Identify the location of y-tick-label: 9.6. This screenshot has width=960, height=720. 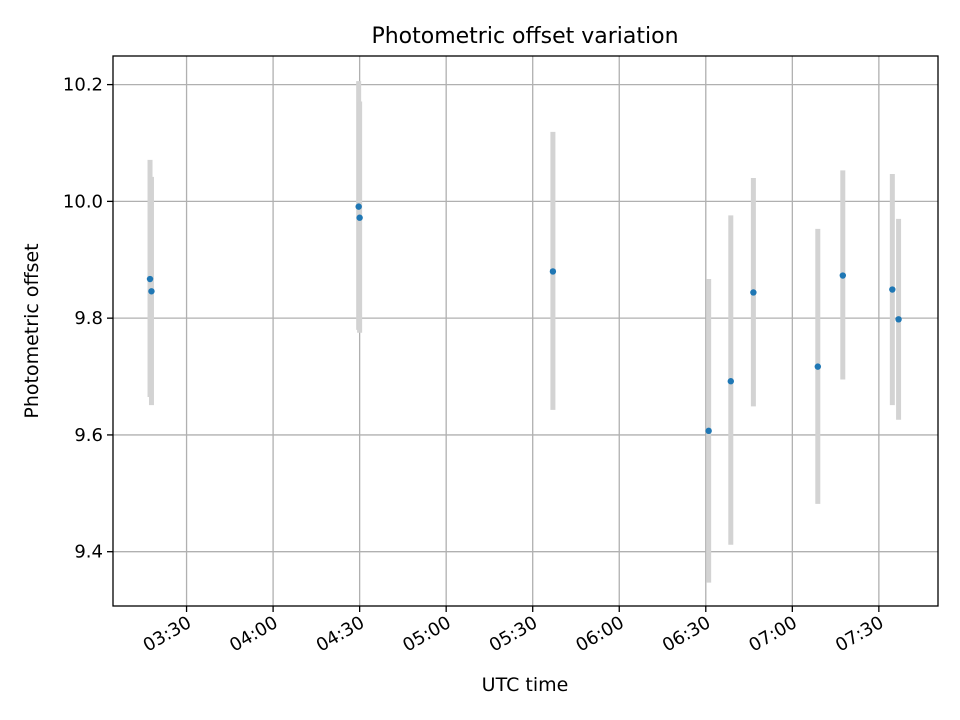
(88, 435).